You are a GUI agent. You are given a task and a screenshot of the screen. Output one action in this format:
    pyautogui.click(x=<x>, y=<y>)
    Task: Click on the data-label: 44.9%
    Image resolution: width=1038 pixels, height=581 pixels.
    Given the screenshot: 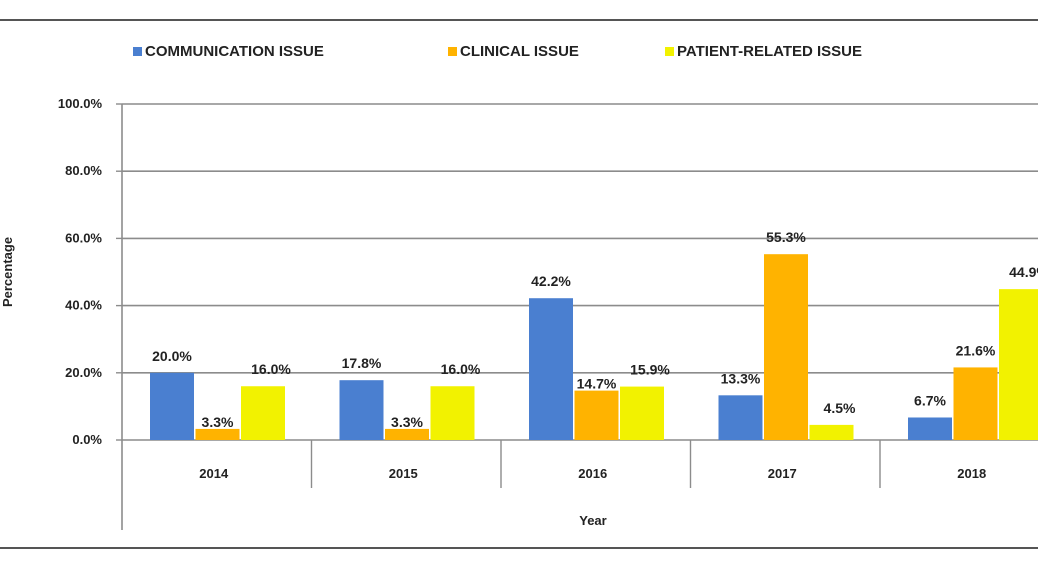 What is the action you would take?
    pyautogui.click(x=1023, y=272)
    